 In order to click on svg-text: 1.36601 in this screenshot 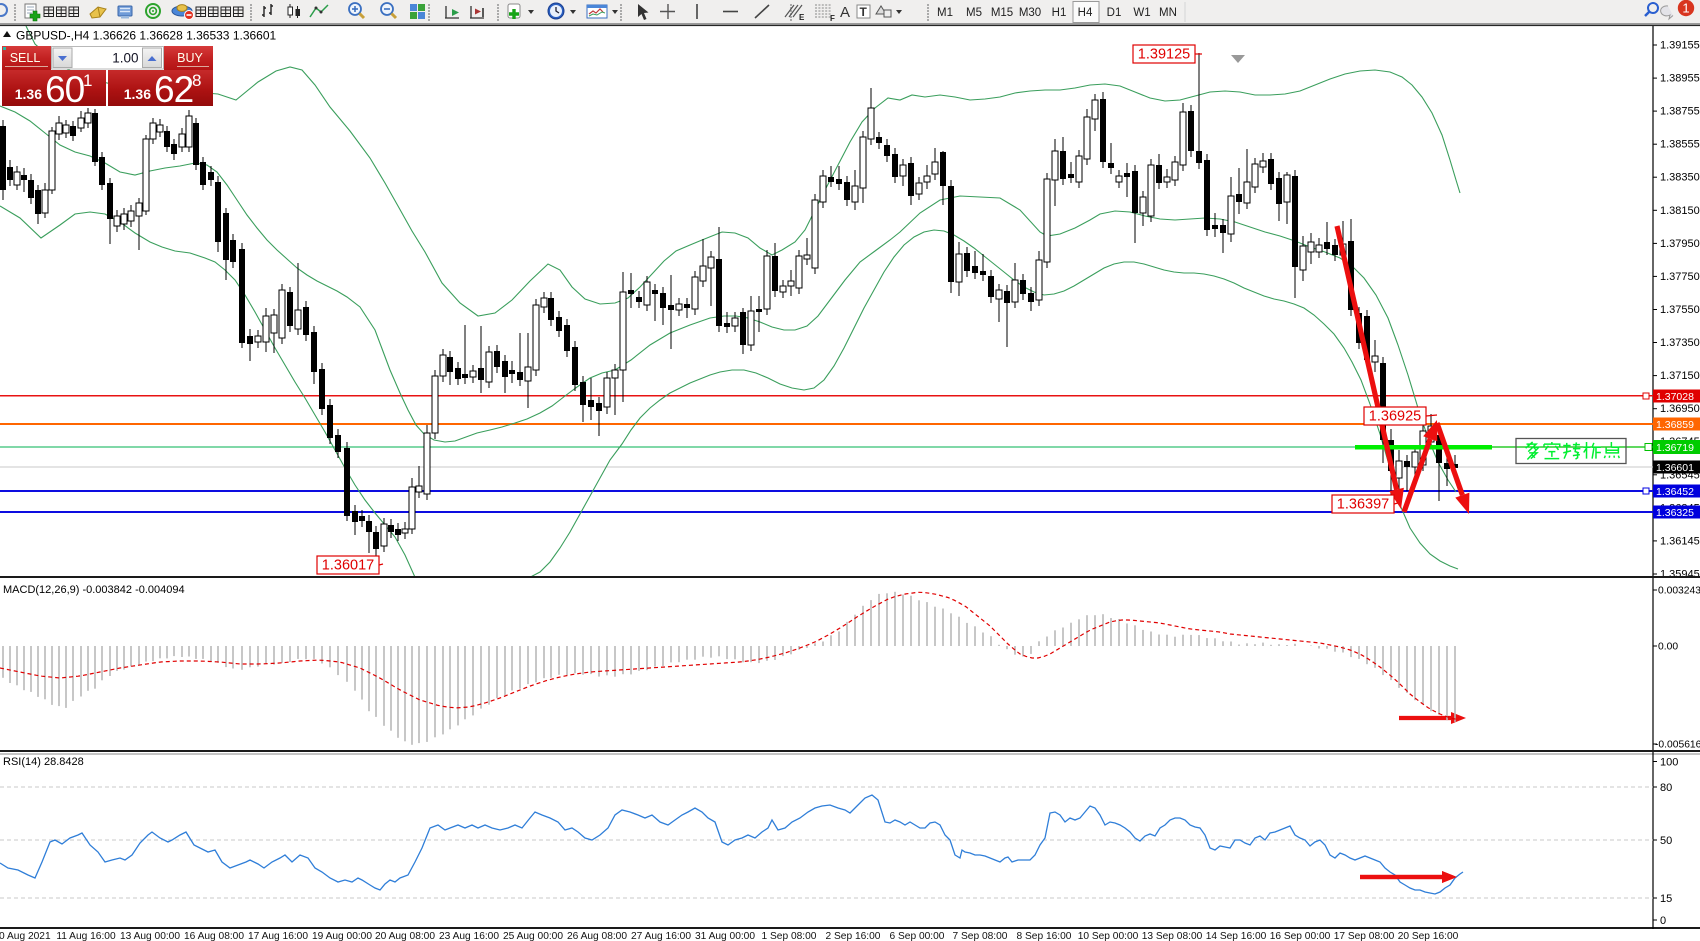, I will do `click(1675, 468)`.